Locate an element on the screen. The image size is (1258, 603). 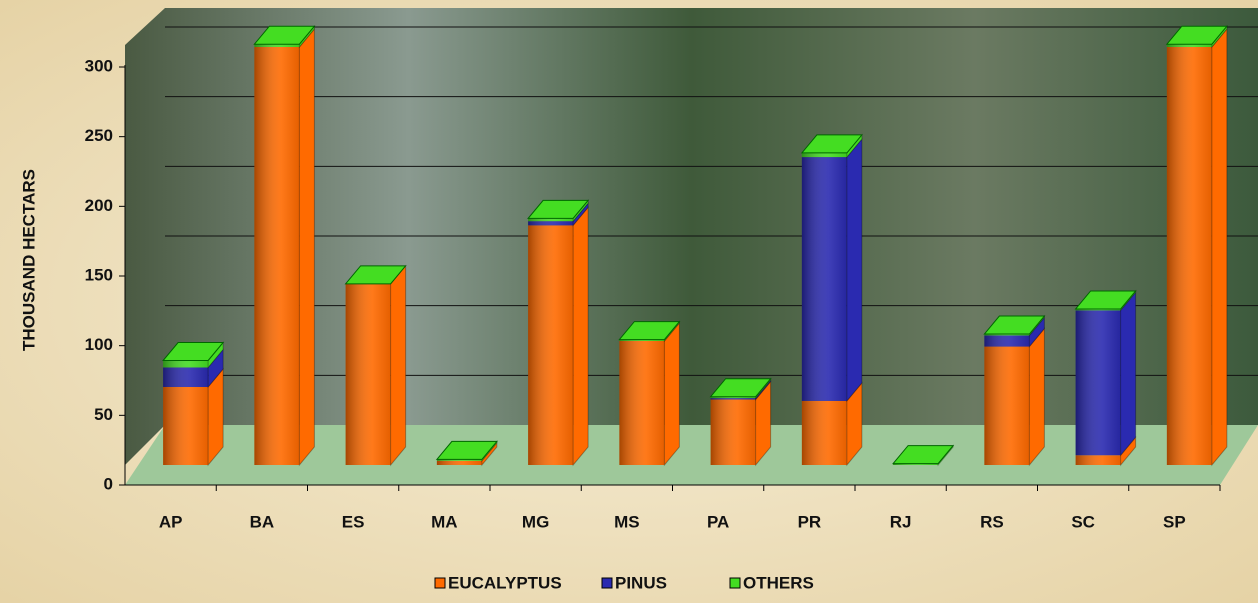
y-tick-label: 100 is located at coordinates (99, 344).